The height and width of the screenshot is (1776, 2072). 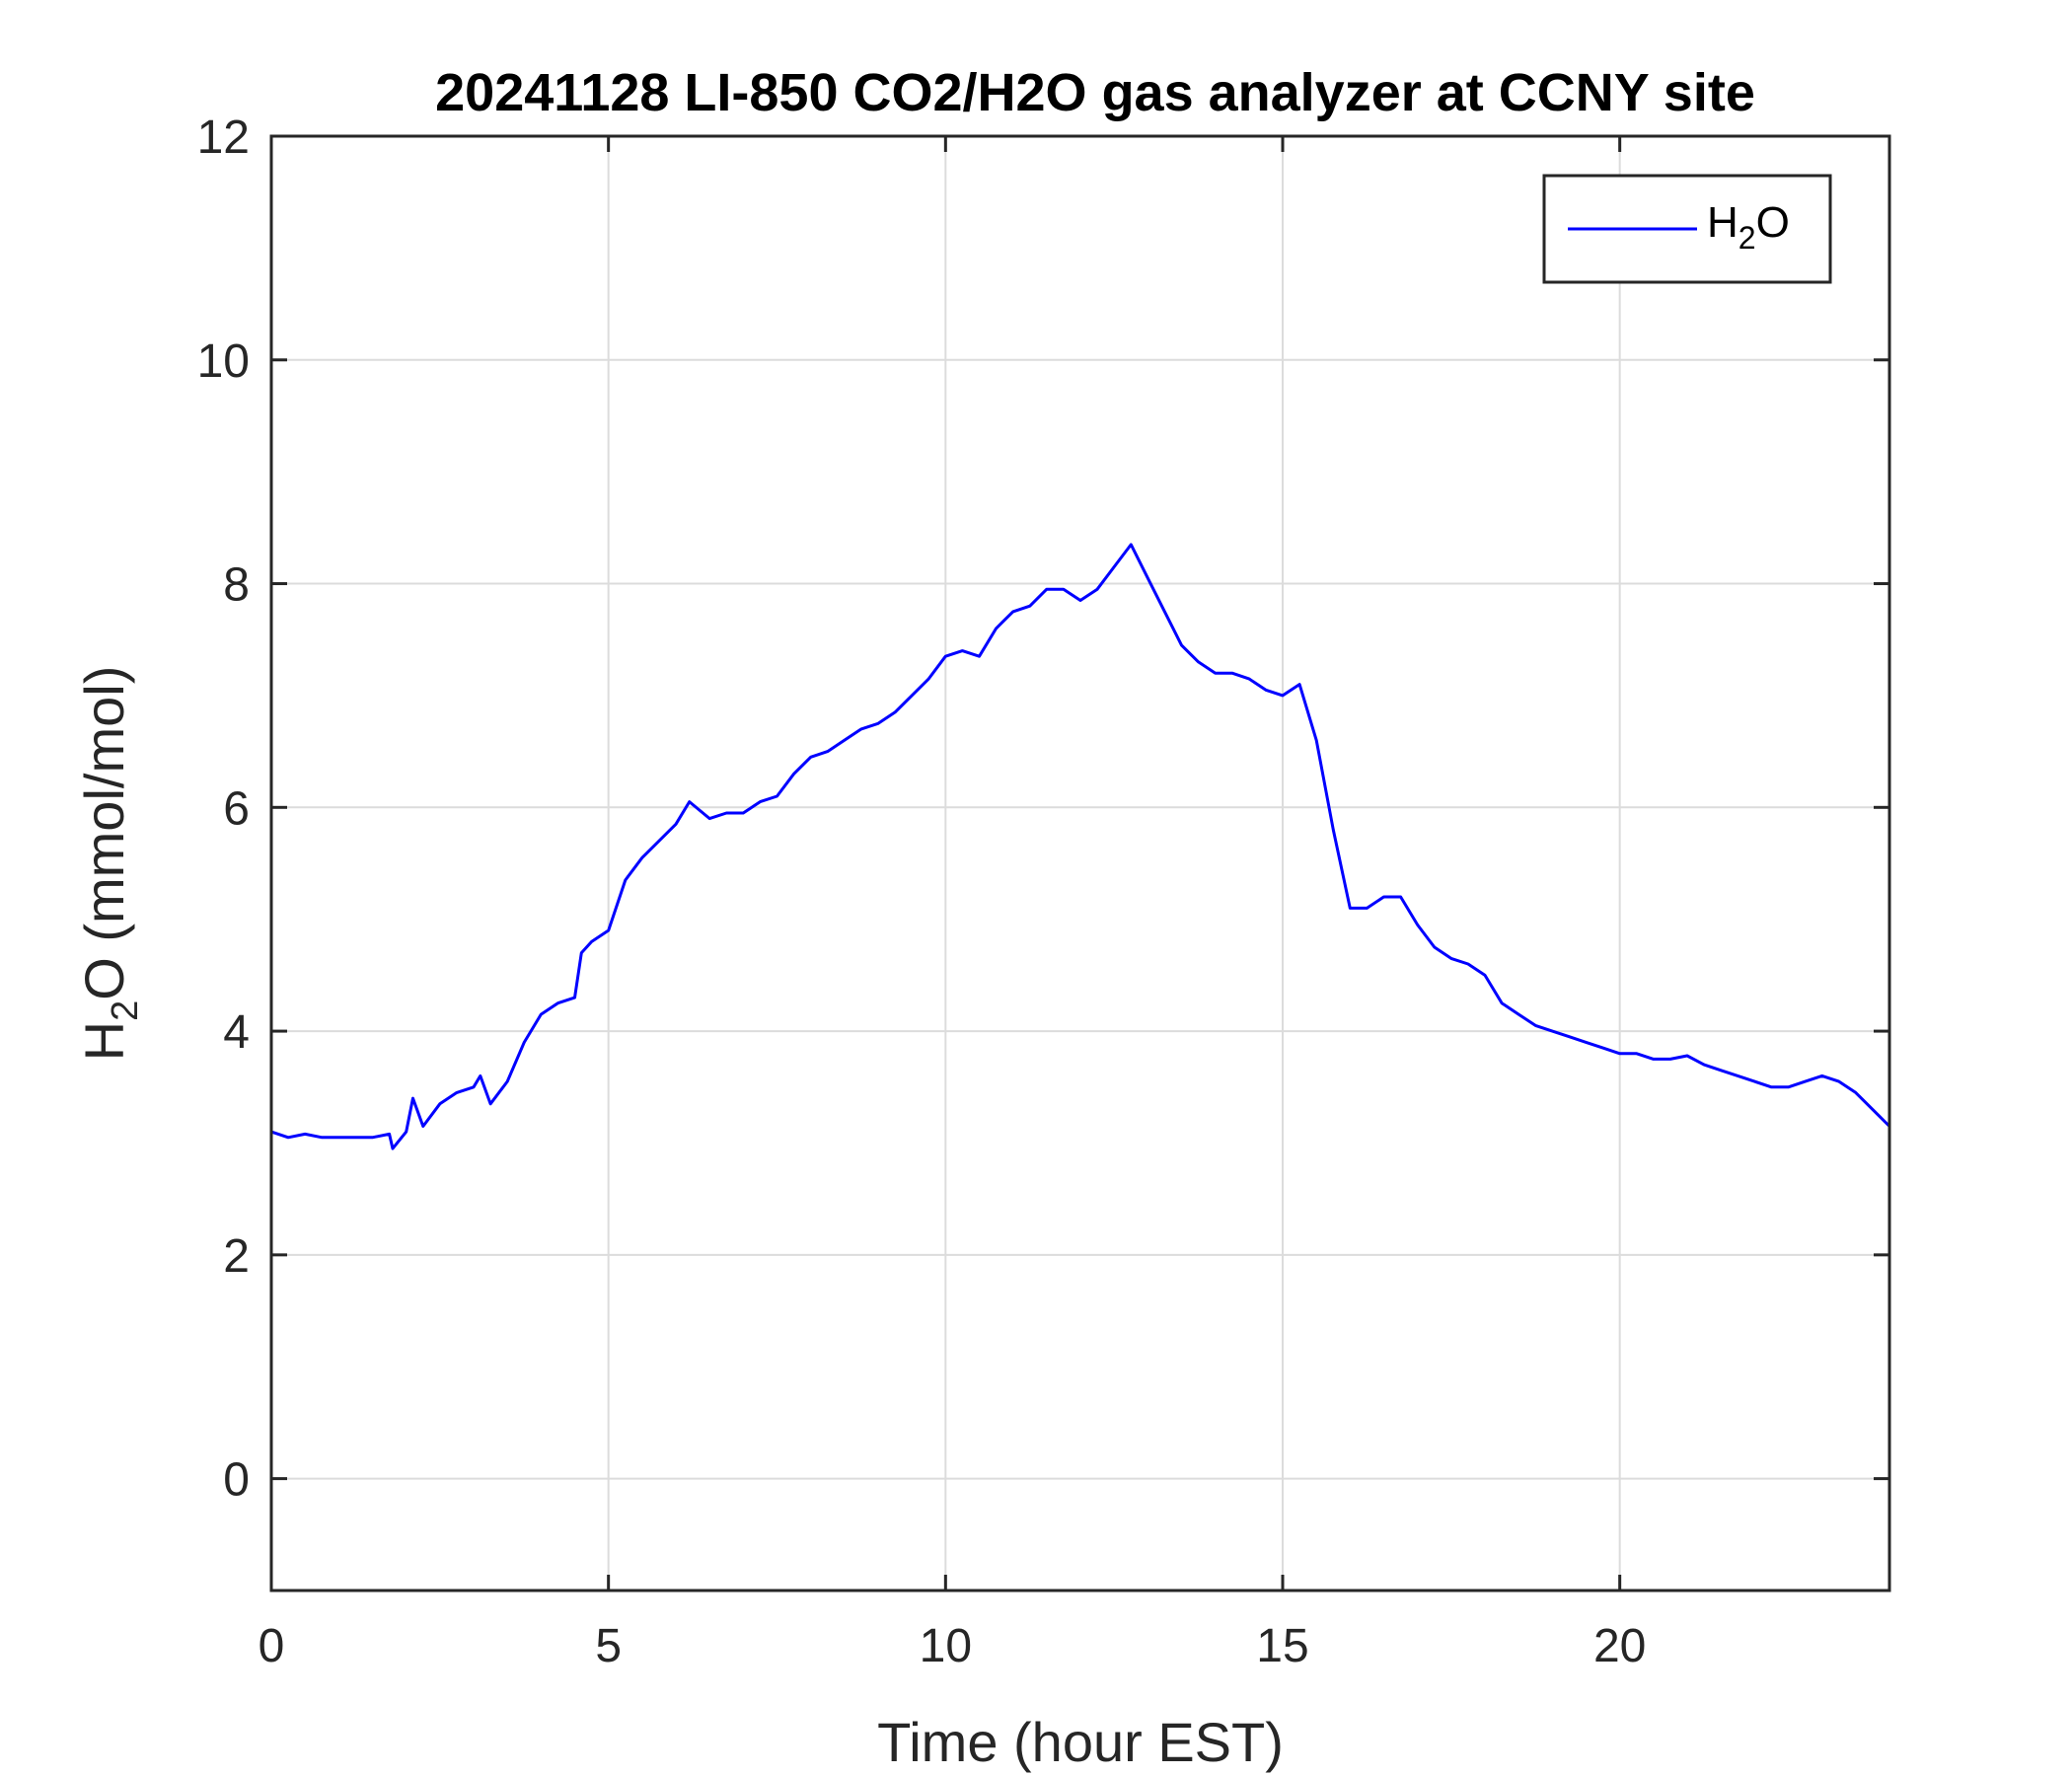 I want to click on legend-label-base: H, so click(x=1723, y=223).